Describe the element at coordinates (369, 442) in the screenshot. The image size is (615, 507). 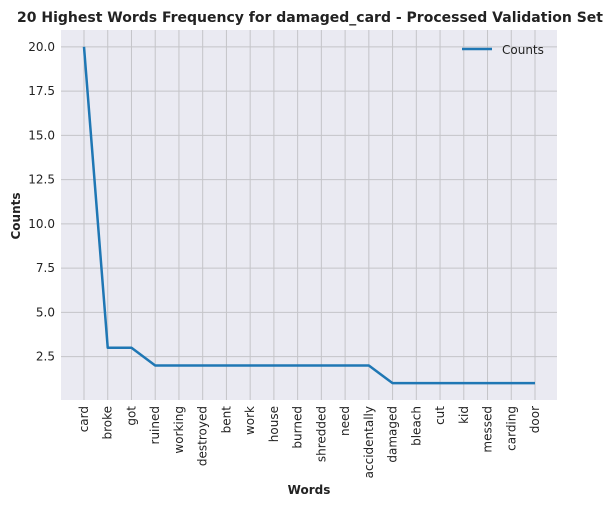
I see `x-tick-label: accidentally` at that location.